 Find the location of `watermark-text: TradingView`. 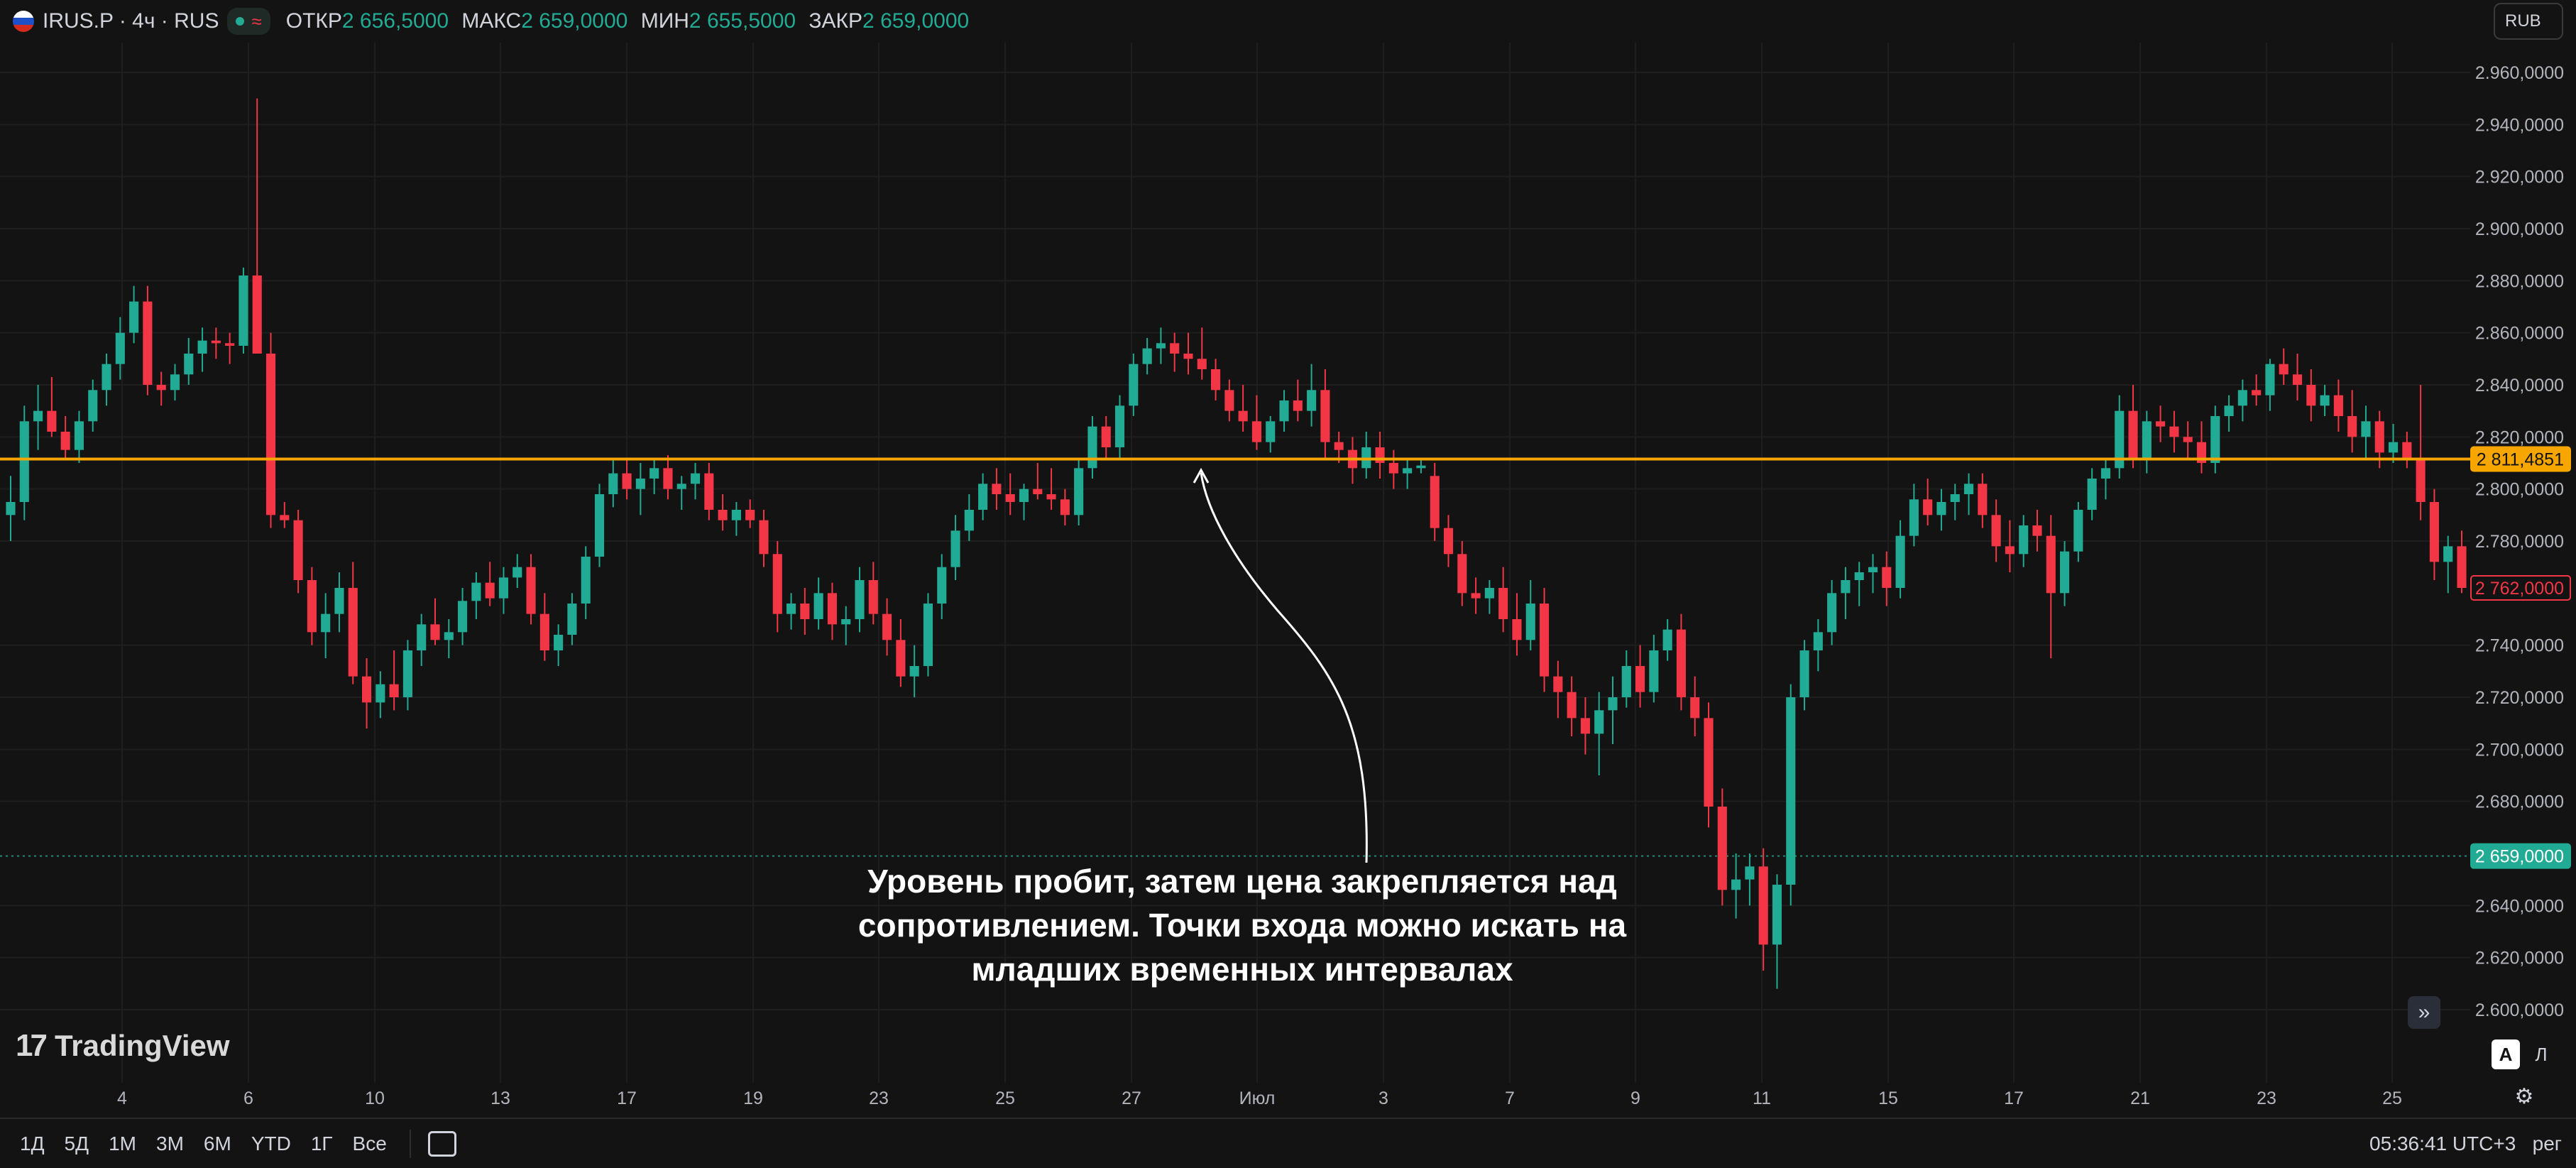

watermark-text: TradingView is located at coordinates (142, 1045).